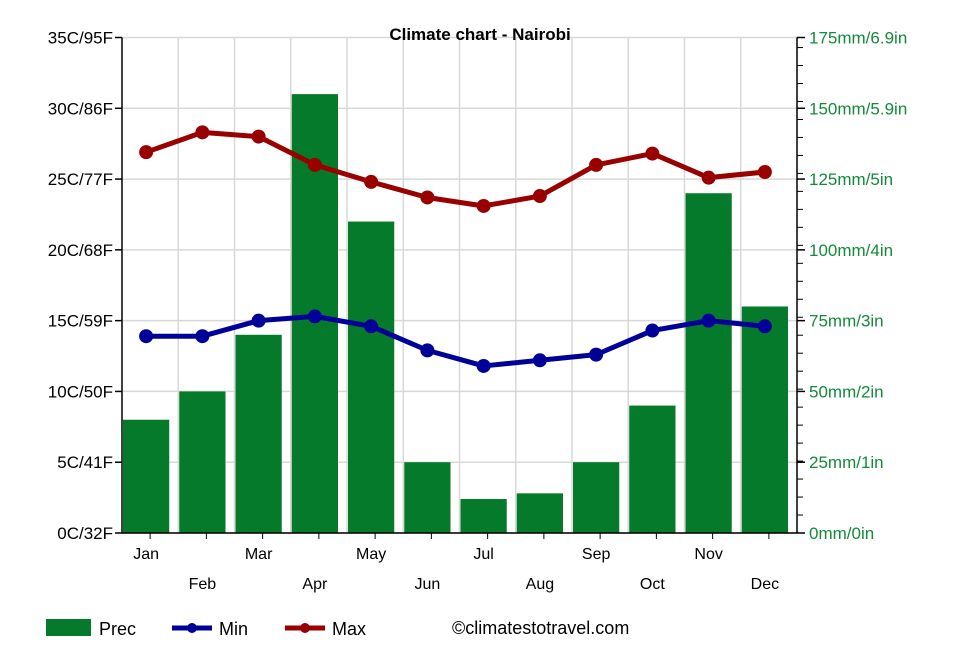 This screenshot has width=960, height=672. What do you see at coordinates (259, 554) in the screenshot?
I see `x-tick-label: Mar` at bounding box center [259, 554].